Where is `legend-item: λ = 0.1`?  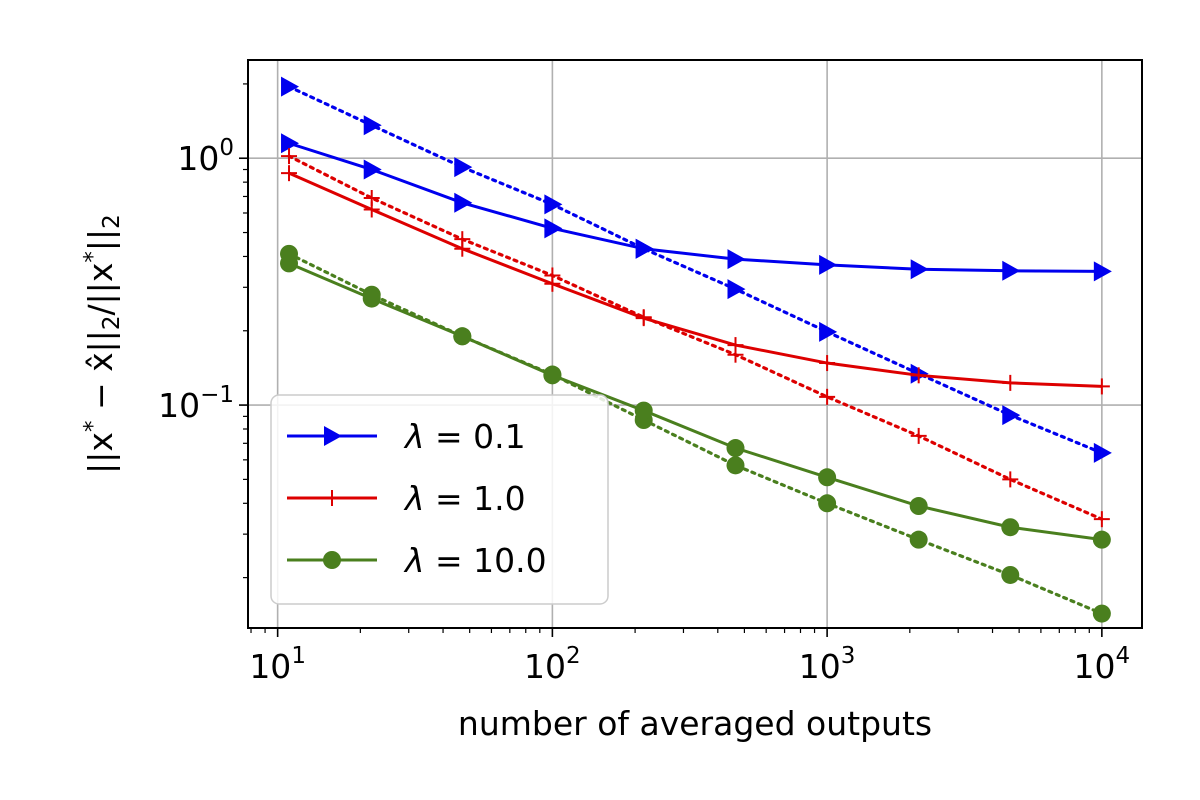 legend-item: λ = 0.1 is located at coordinates (406, 436).